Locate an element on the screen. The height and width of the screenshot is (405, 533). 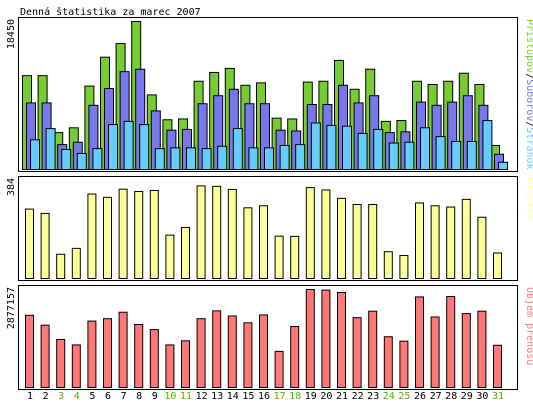
x-tick-label-5: 5 is located at coordinates (92, 396).